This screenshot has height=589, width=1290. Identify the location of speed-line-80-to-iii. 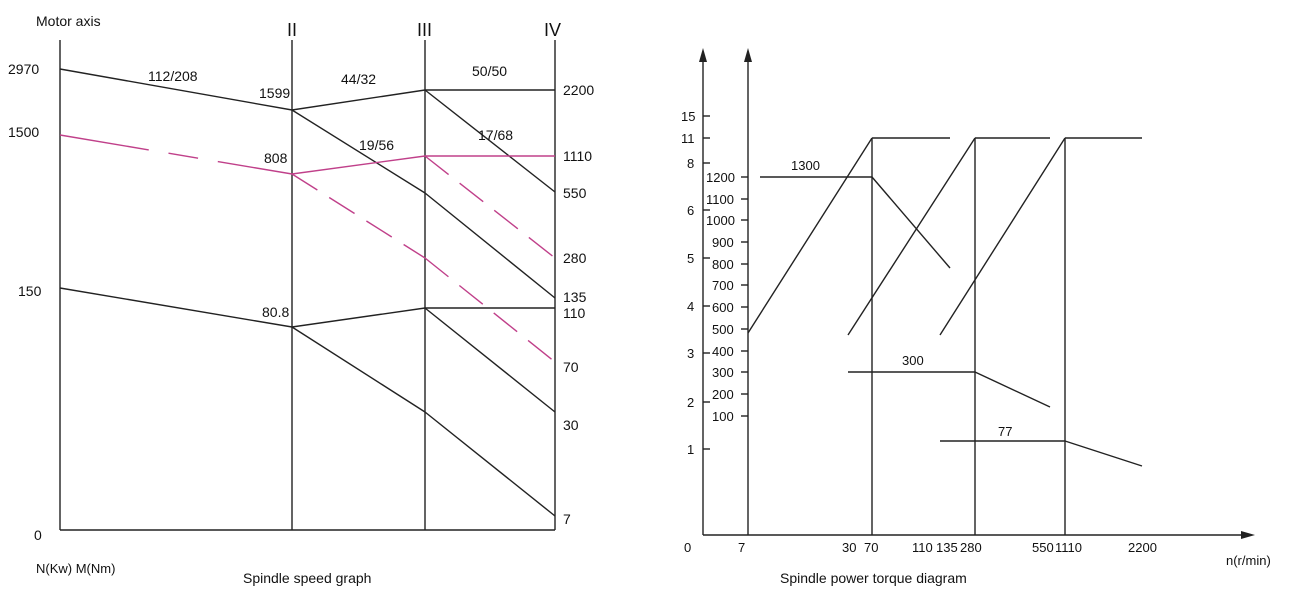
(358, 369).